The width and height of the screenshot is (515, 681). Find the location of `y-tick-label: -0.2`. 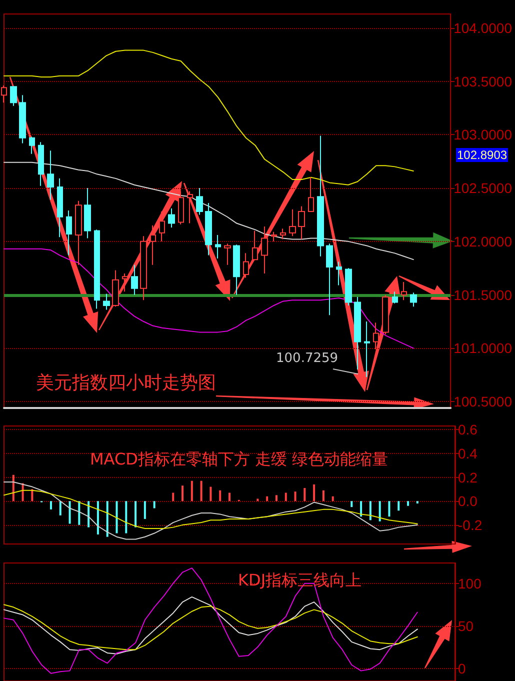

y-tick-label: -0.2 is located at coordinates (470, 524).